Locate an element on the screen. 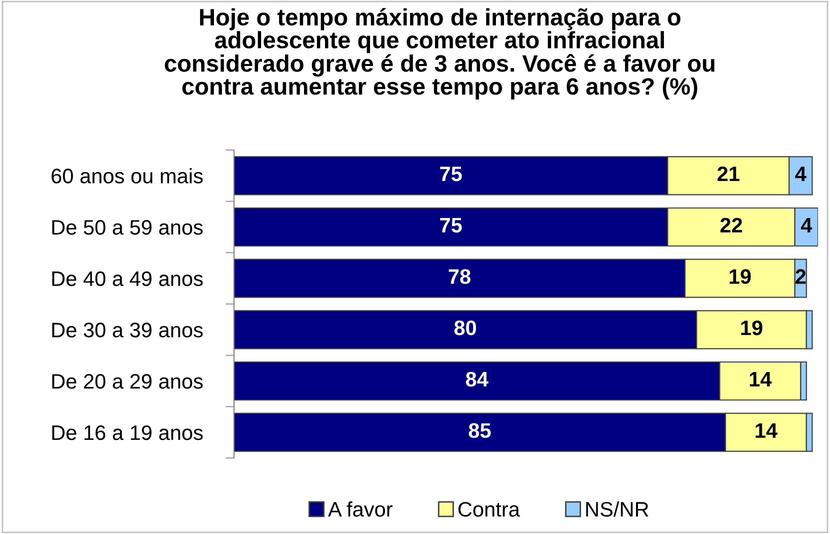 This screenshot has height=534, width=830. data-label: 80 is located at coordinates (465, 328).